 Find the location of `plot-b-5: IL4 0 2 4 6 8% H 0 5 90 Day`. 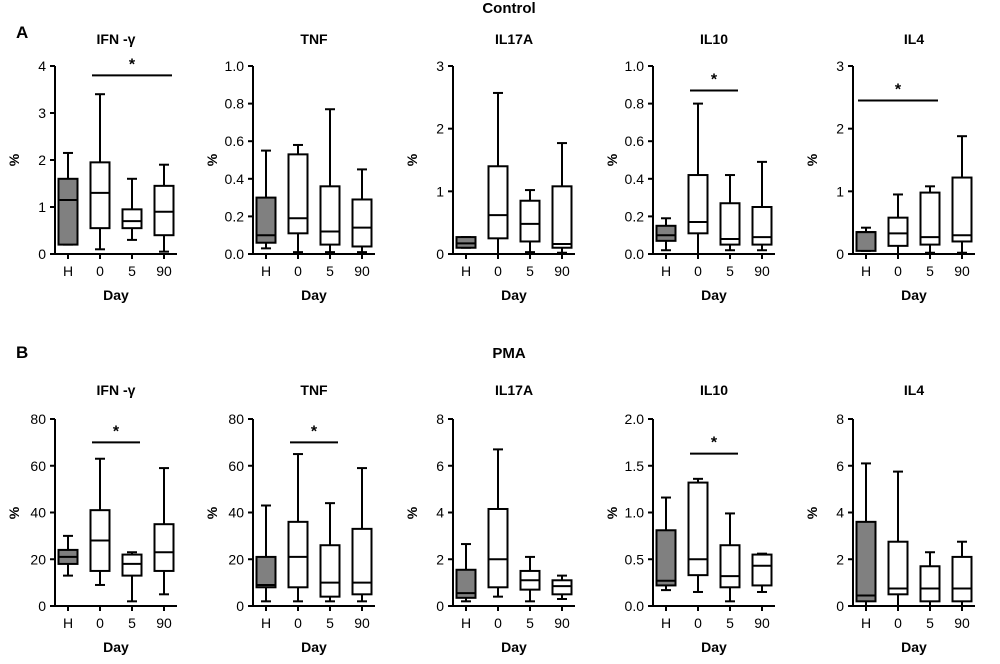

plot-b-5: IL4 0 2 4 6 8% H 0 5 90 Day is located at coordinates (889, 518).